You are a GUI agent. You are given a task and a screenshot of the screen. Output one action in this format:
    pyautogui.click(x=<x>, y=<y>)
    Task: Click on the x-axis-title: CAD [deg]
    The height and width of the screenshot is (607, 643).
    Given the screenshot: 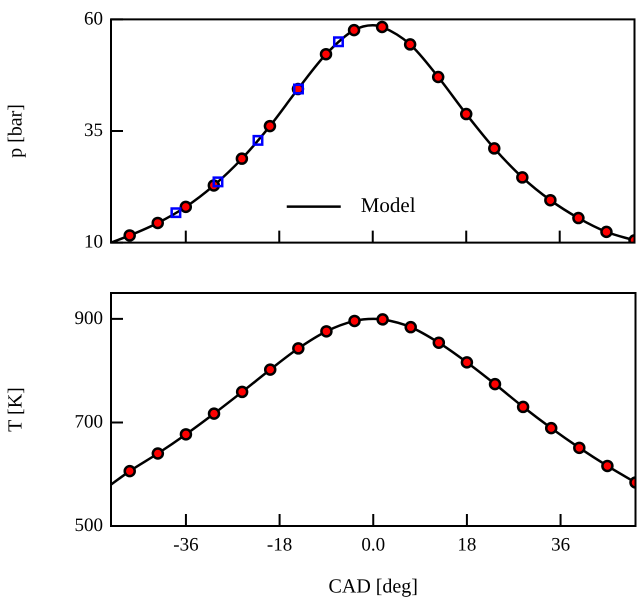 What is the action you would take?
    pyautogui.click(x=373, y=586)
    